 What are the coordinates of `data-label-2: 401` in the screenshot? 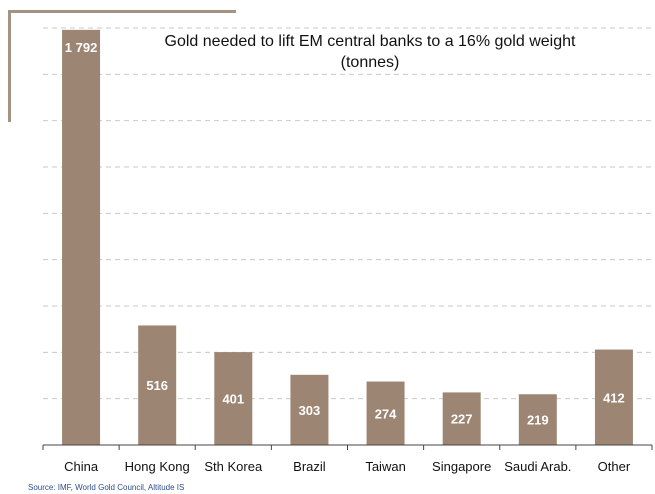 It's located at (233, 399).